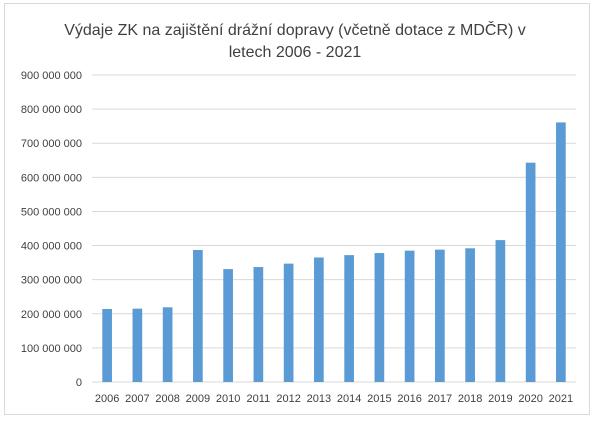  What do you see at coordinates (51, 281) in the screenshot?
I see `y-tick-label: 300 000 000` at bounding box center [51, 281].